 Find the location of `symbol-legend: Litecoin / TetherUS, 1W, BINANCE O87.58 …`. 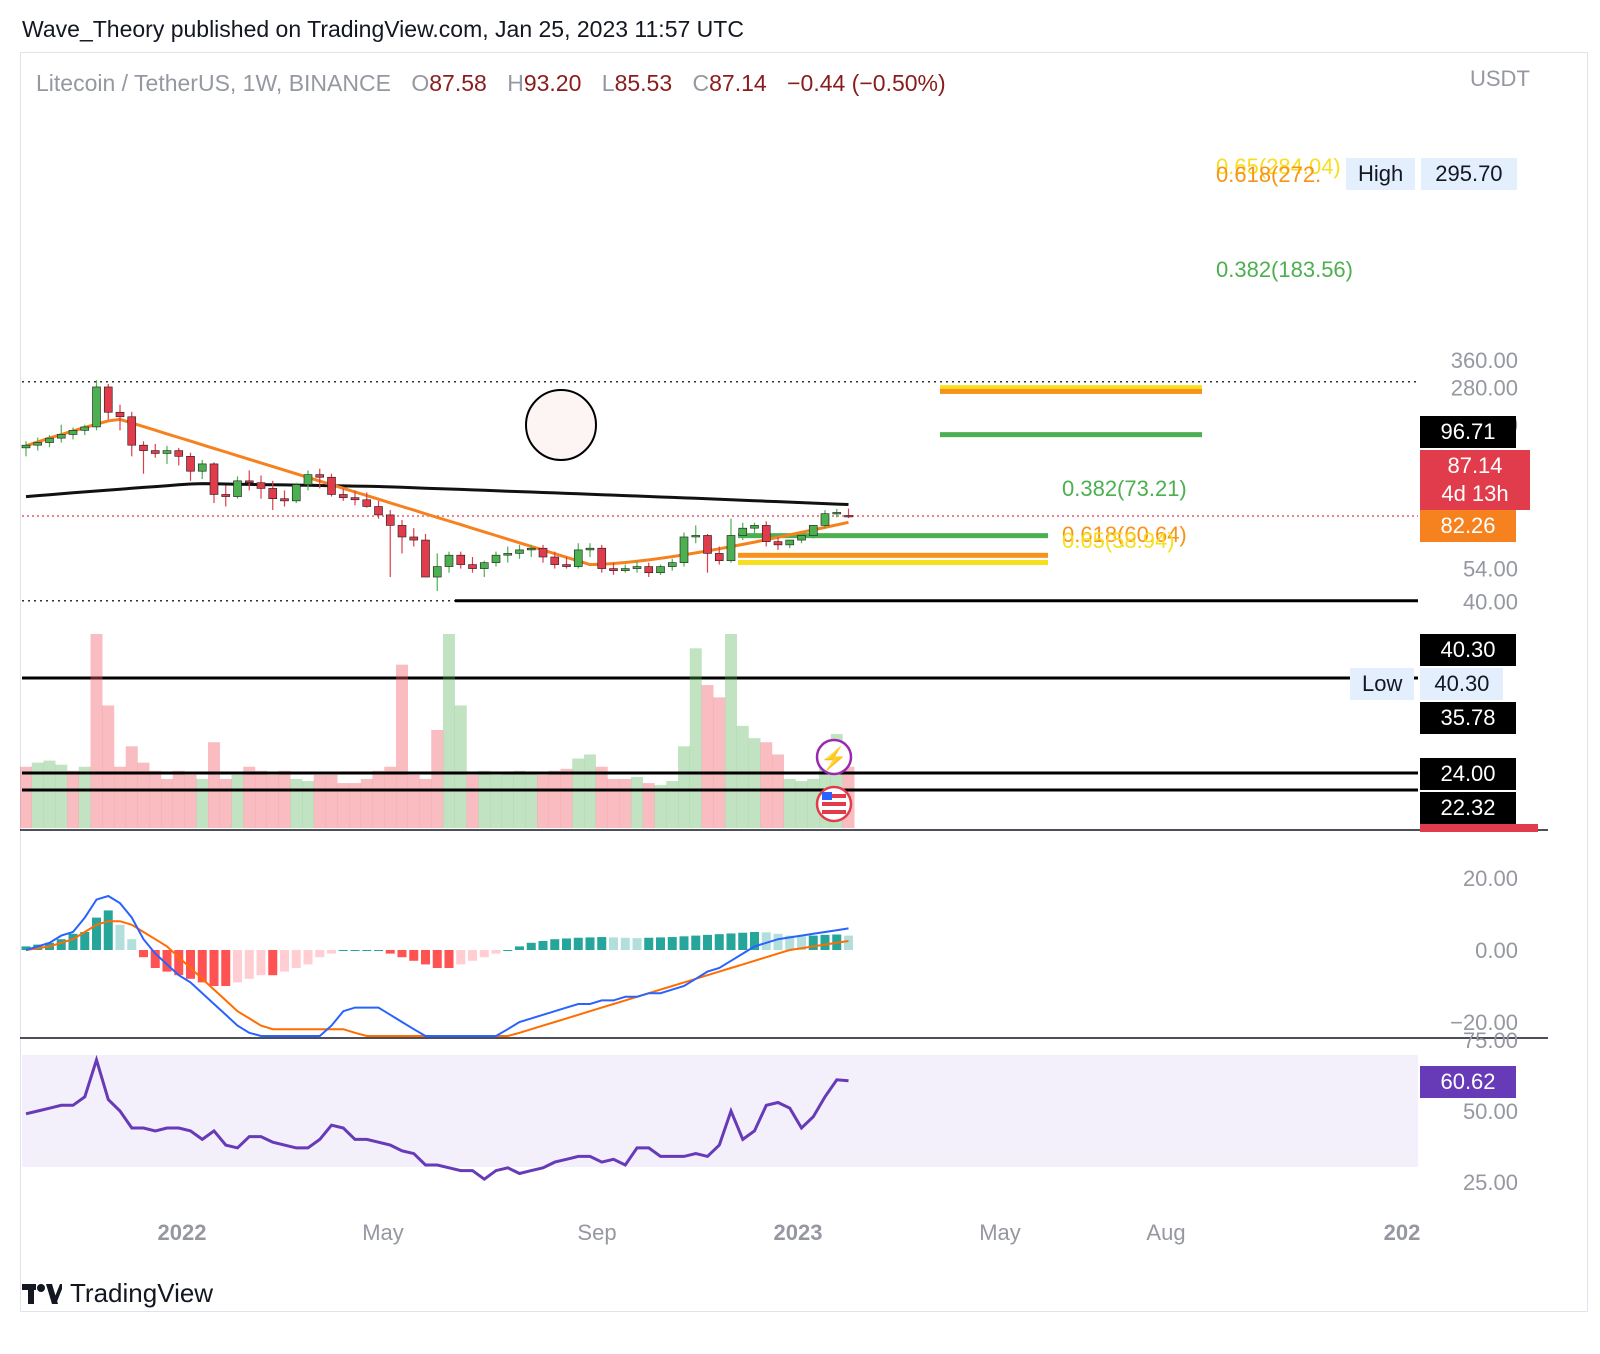

symbol-legend: Litecoin / TetherUS, 1W, BINANCE O87.58 … is located at coordinates (491, 83).